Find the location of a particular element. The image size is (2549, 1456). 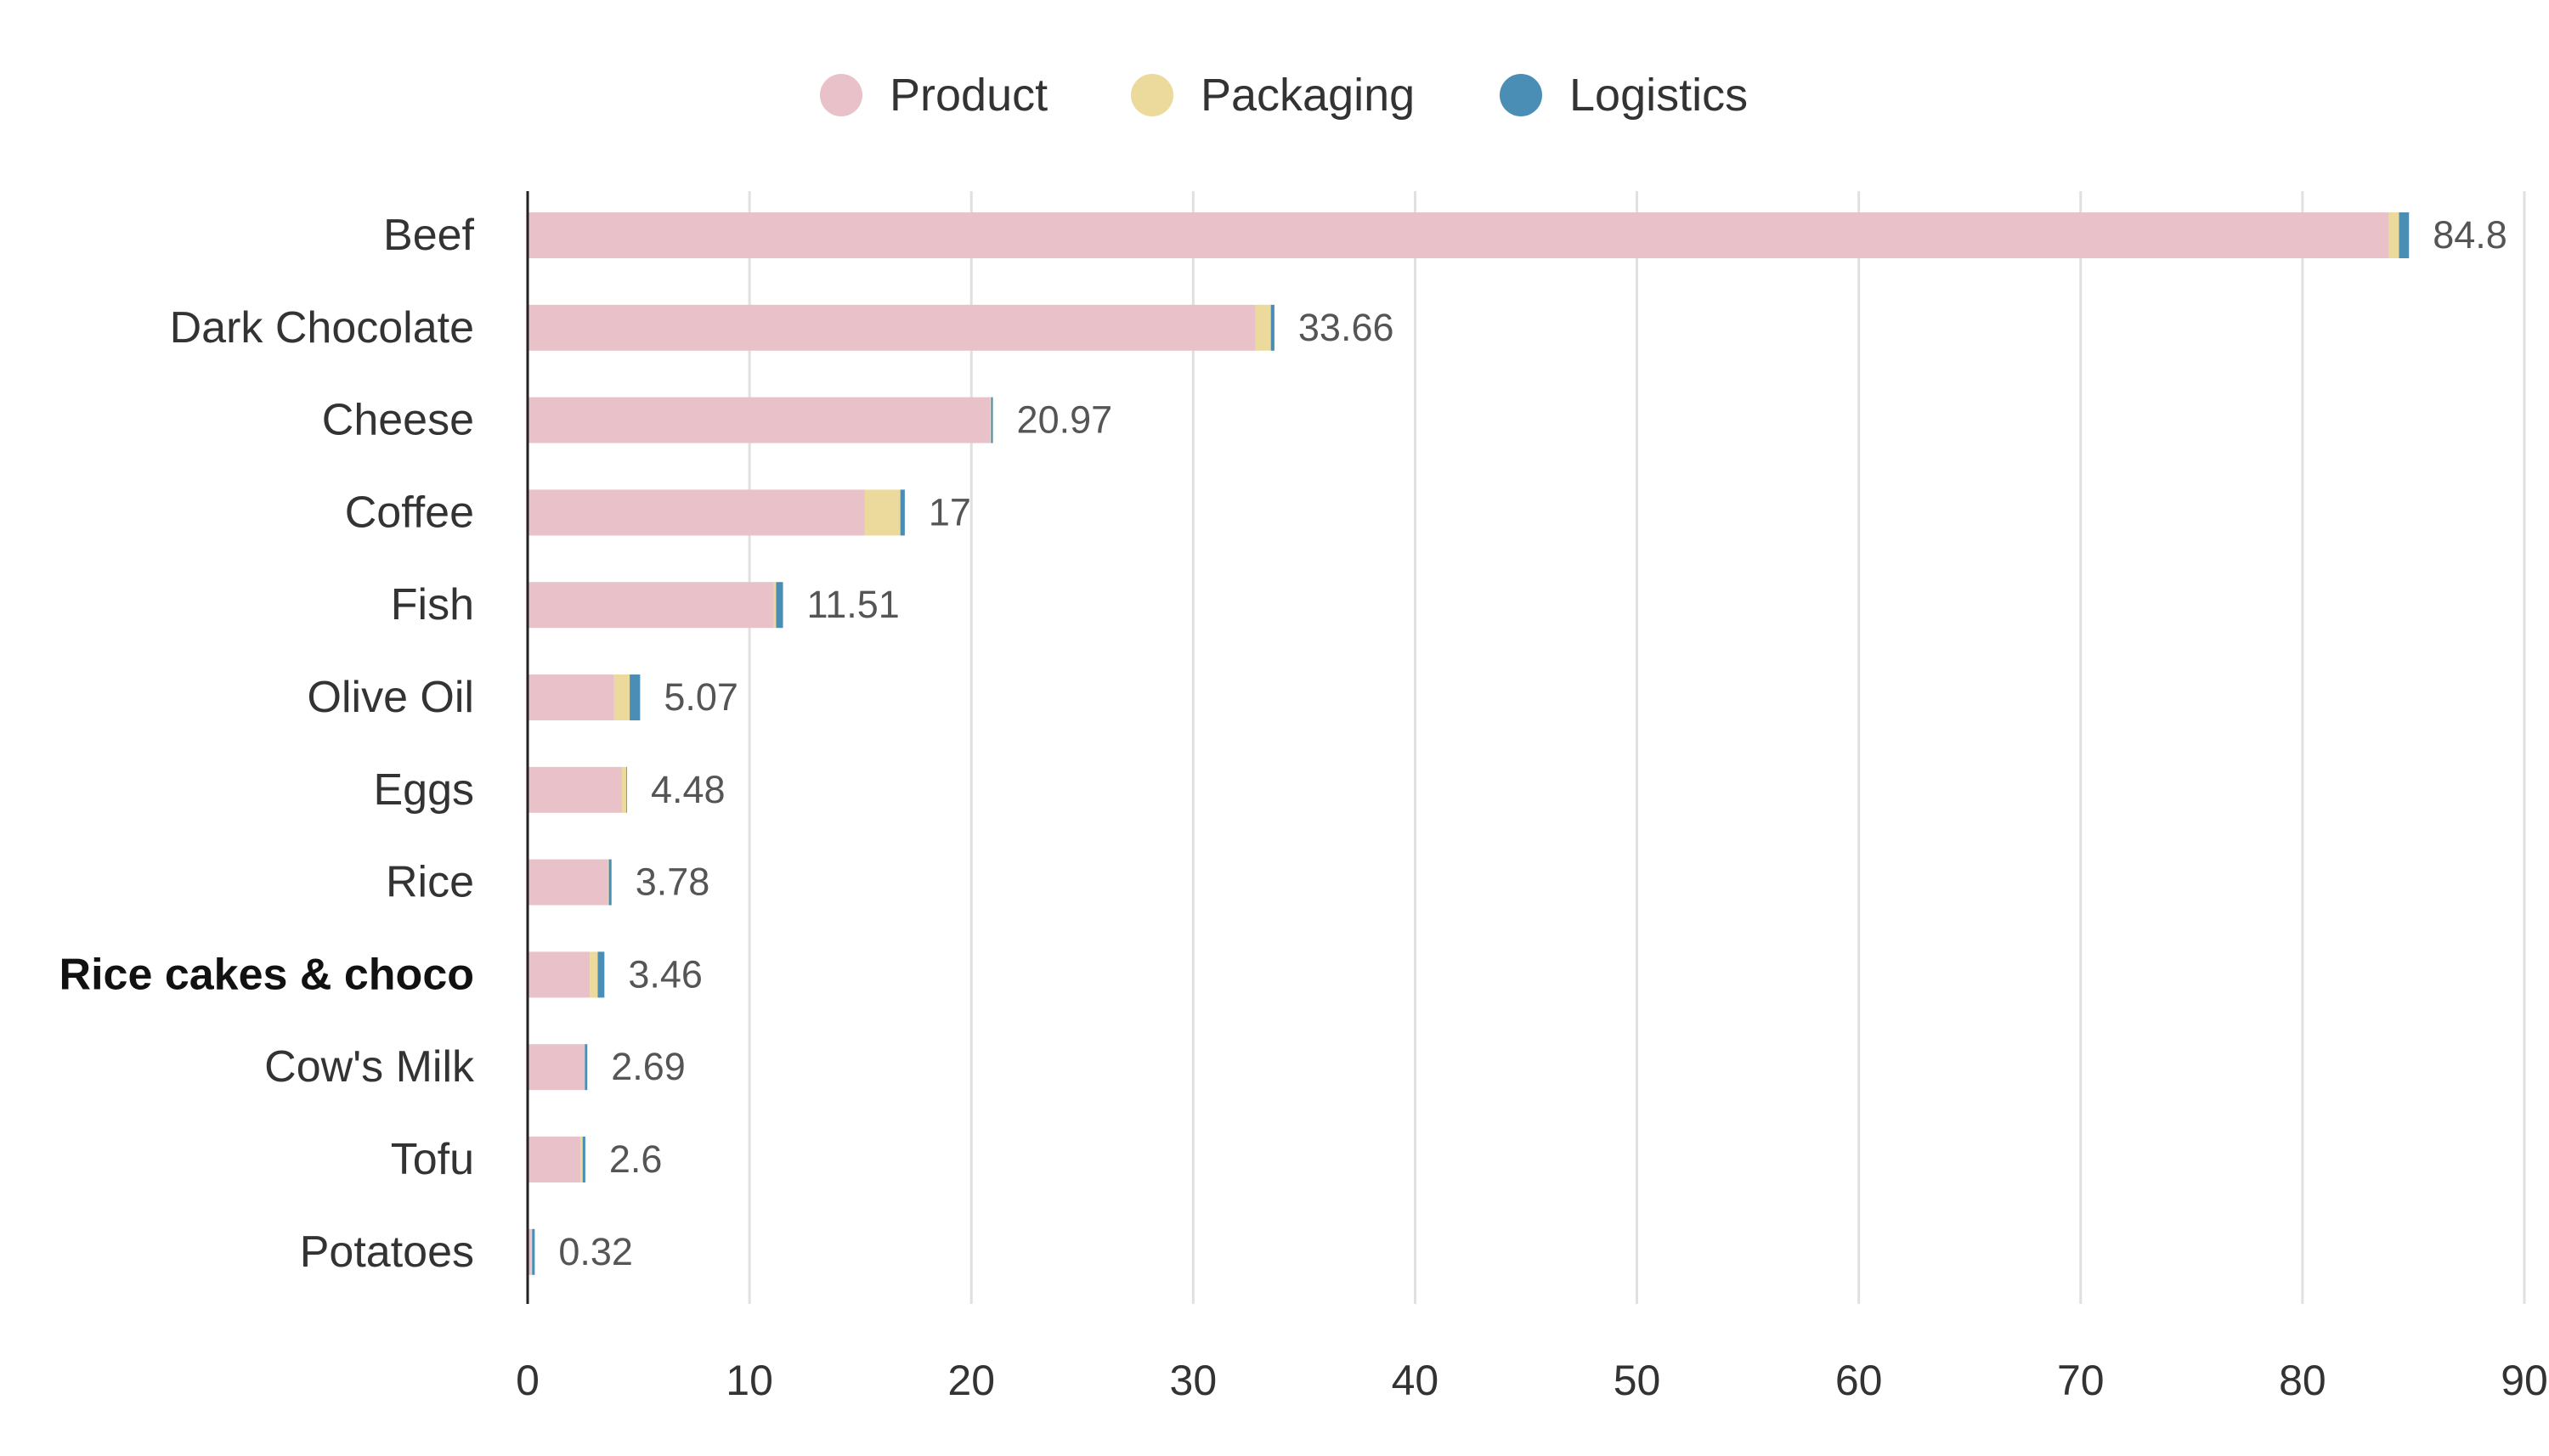

x-tick-label: 30 is located at coordinates (1194, 1381).